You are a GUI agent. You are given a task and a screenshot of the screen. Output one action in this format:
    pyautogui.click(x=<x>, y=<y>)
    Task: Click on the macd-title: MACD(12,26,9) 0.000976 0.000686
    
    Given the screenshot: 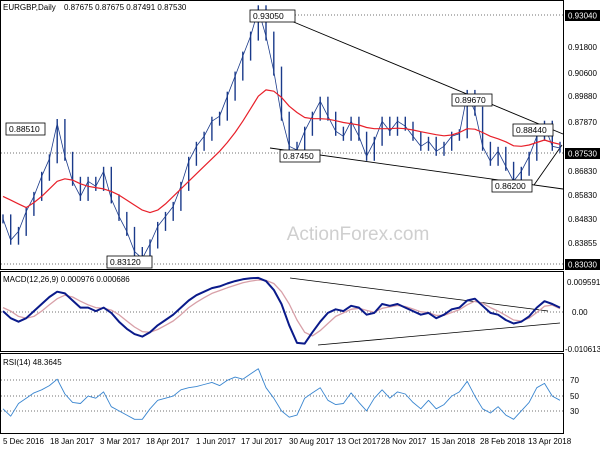 What is the action you would take?
    pyautogui.click(x=66, y=279)
    